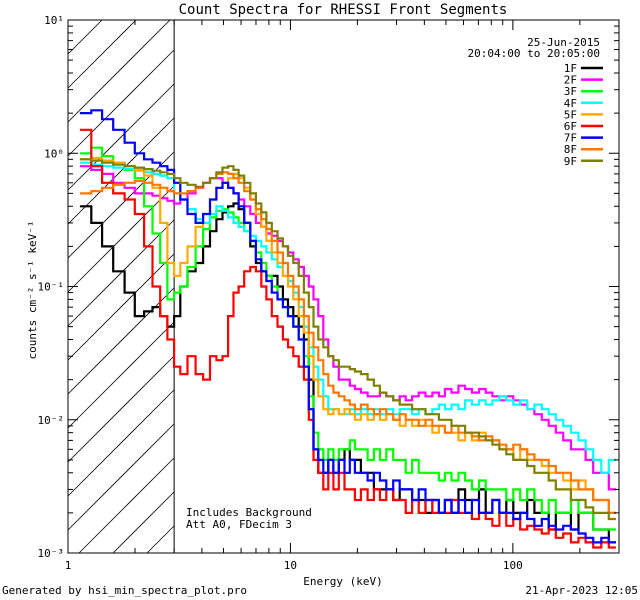 The height and width of the screenshot is (600, 640). Describe the element at coordinates (570, 68) in the screenshot. I see `legend-label-1F: 1F` at that location.